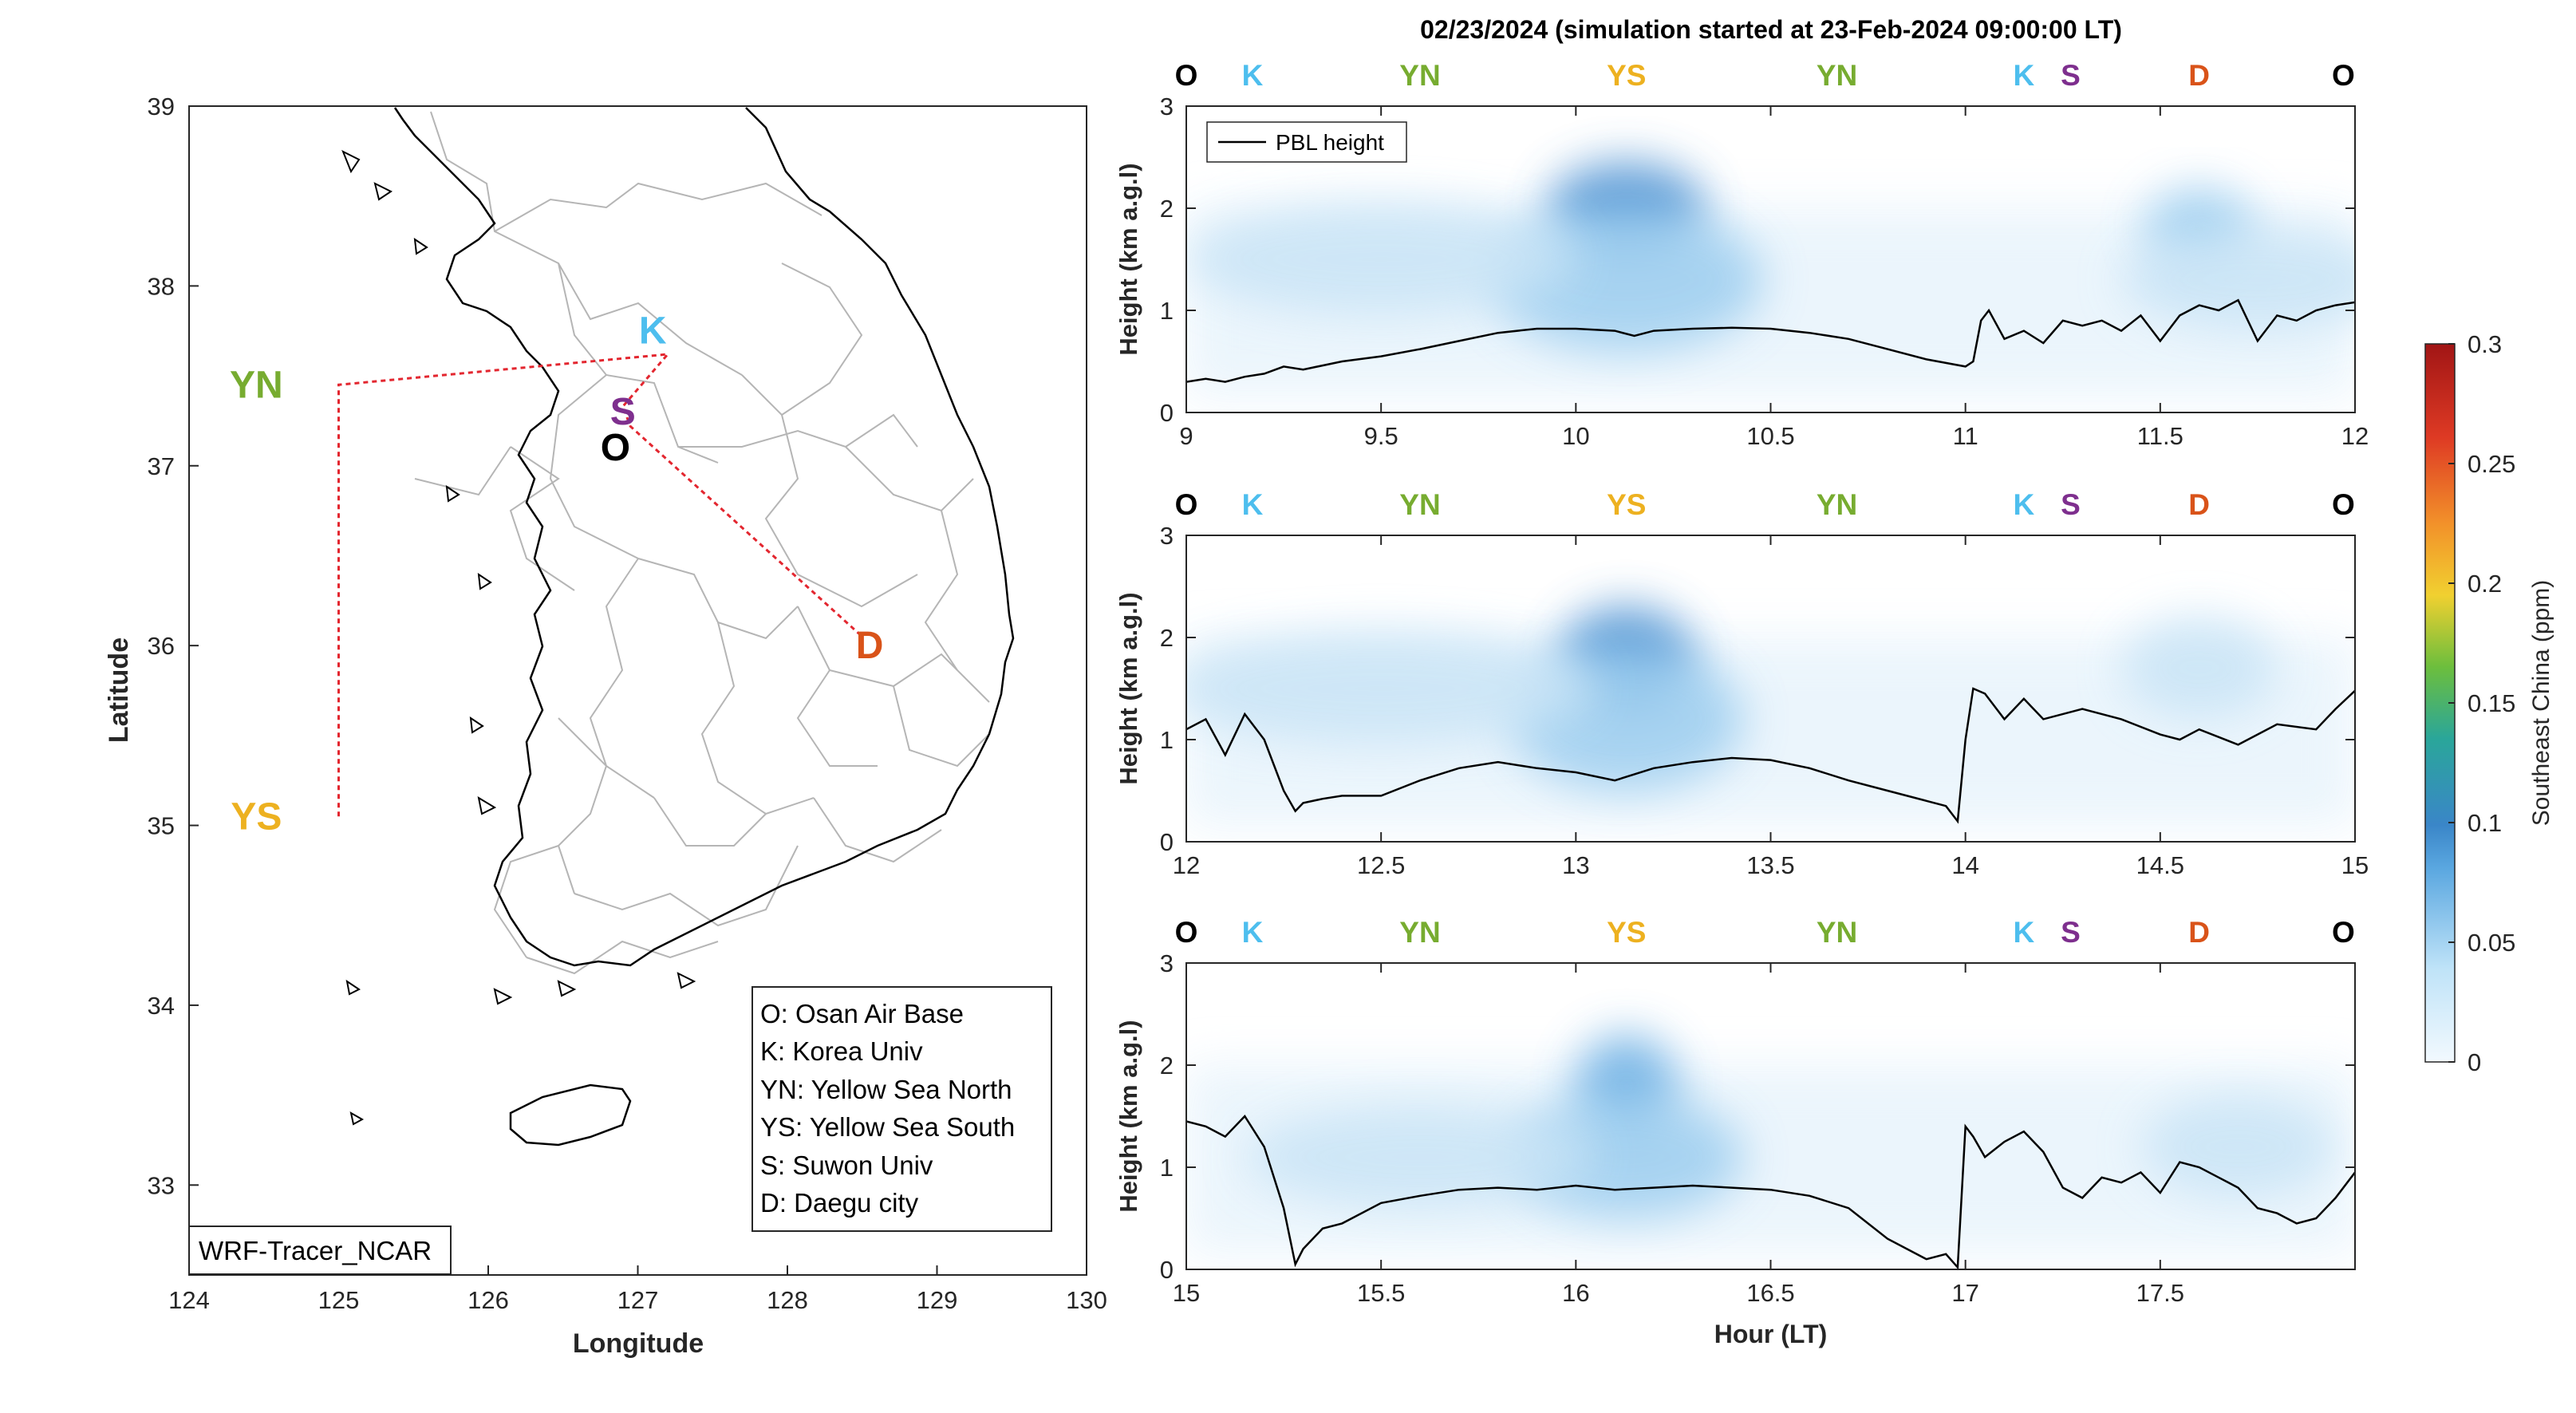 This screenshot has height=1413, width=2576. What do you see at coordinates (2485, 344) in the screenshot?
I see `colorbar-tick-label: 0.3` at bounding box center [2485, 344].